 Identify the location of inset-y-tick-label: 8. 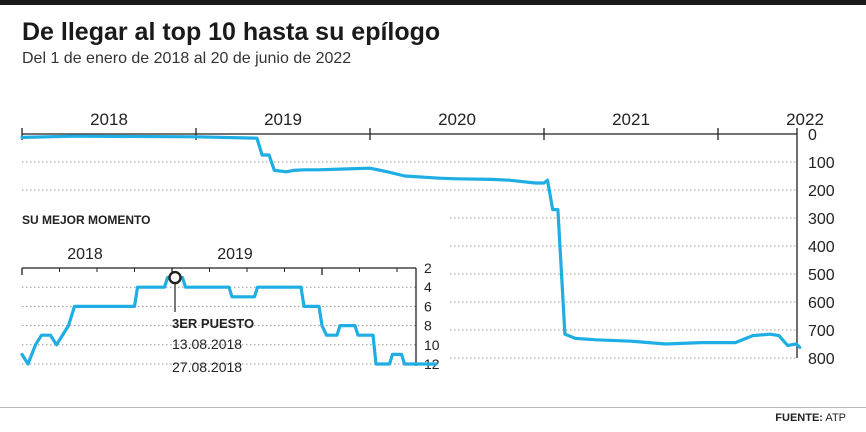
(428, 326).